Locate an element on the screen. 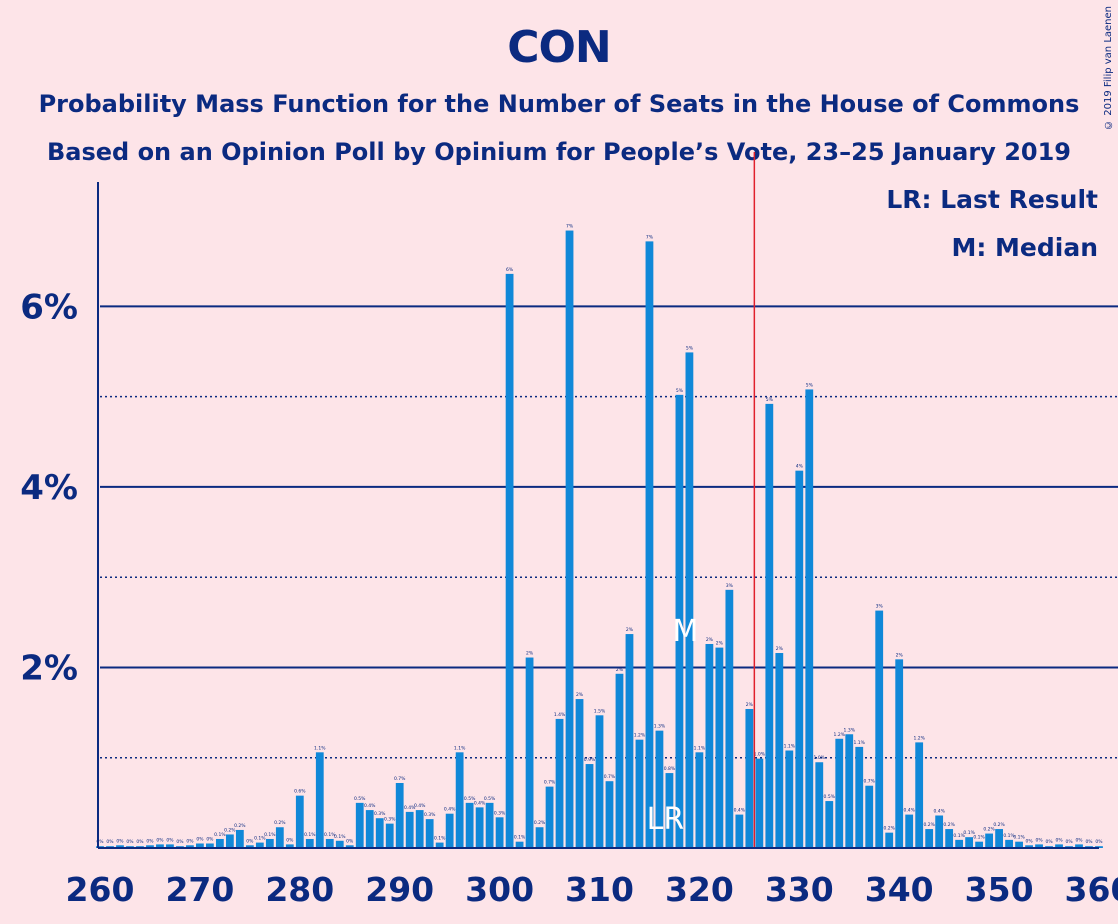 The height and width of the screenshot is (924, 1118). x-tick-label: 280 is located at coordinates (299, 889).